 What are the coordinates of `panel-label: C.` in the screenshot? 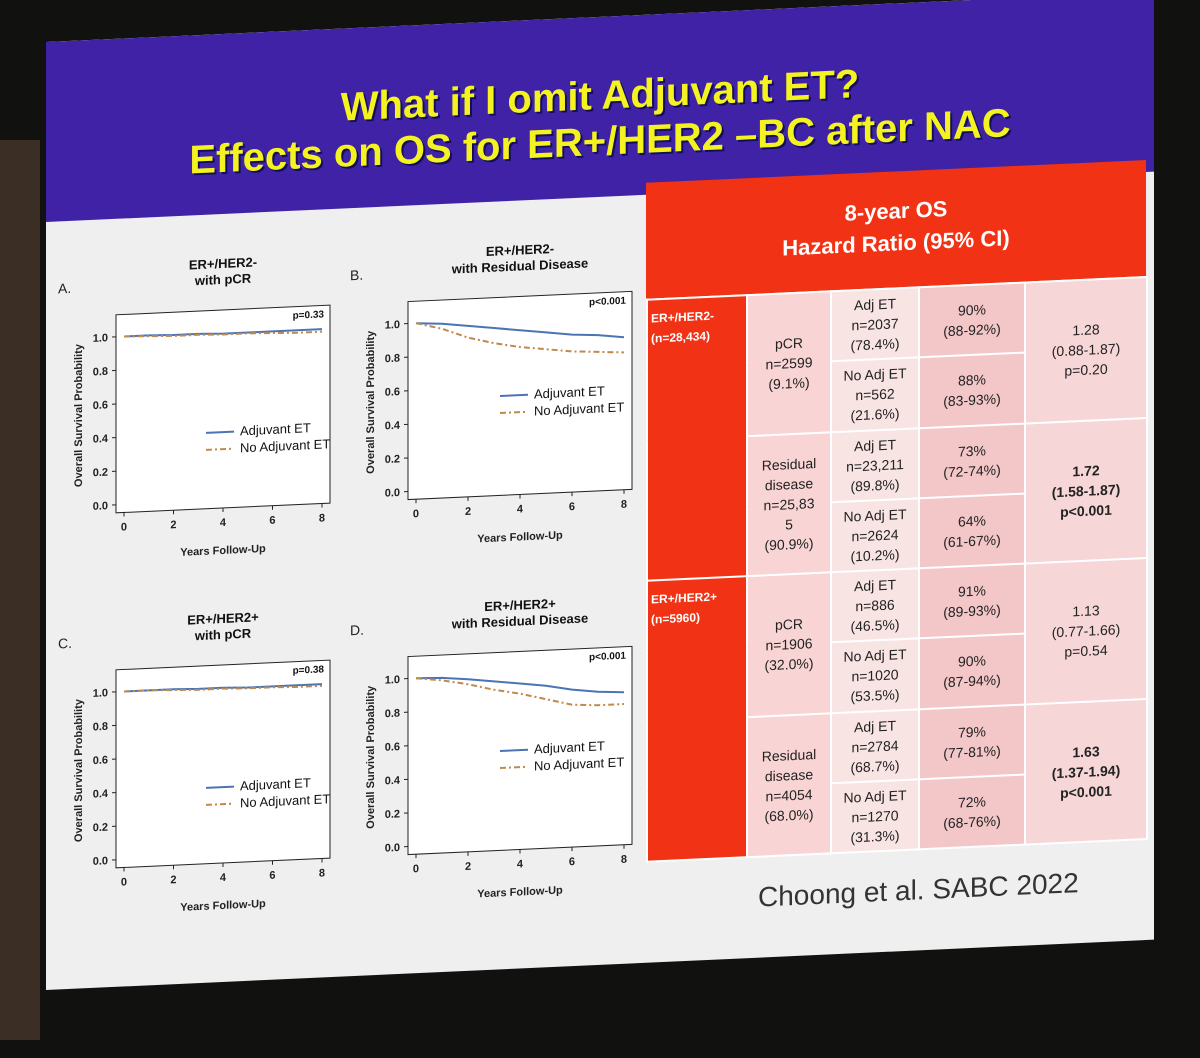 It's located at (65, 643).